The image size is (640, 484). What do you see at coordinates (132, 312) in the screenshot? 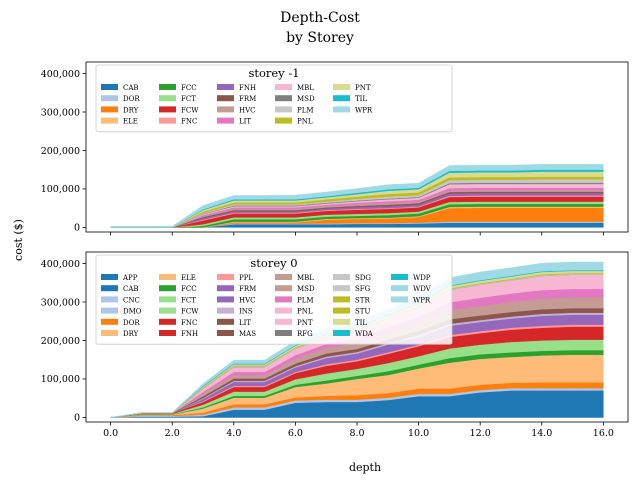
I see `legend-entry-dmo: DMO` at bounding box center [132, 312].